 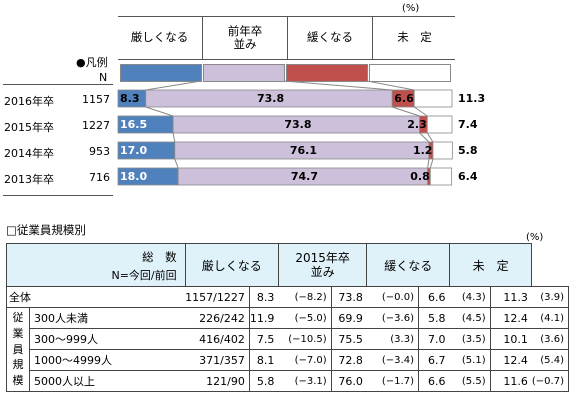 What do you see at coordinates (408, 265) in the screenshot?
I see `header-loose: 緩くなる` at bounding box center [408, 265].